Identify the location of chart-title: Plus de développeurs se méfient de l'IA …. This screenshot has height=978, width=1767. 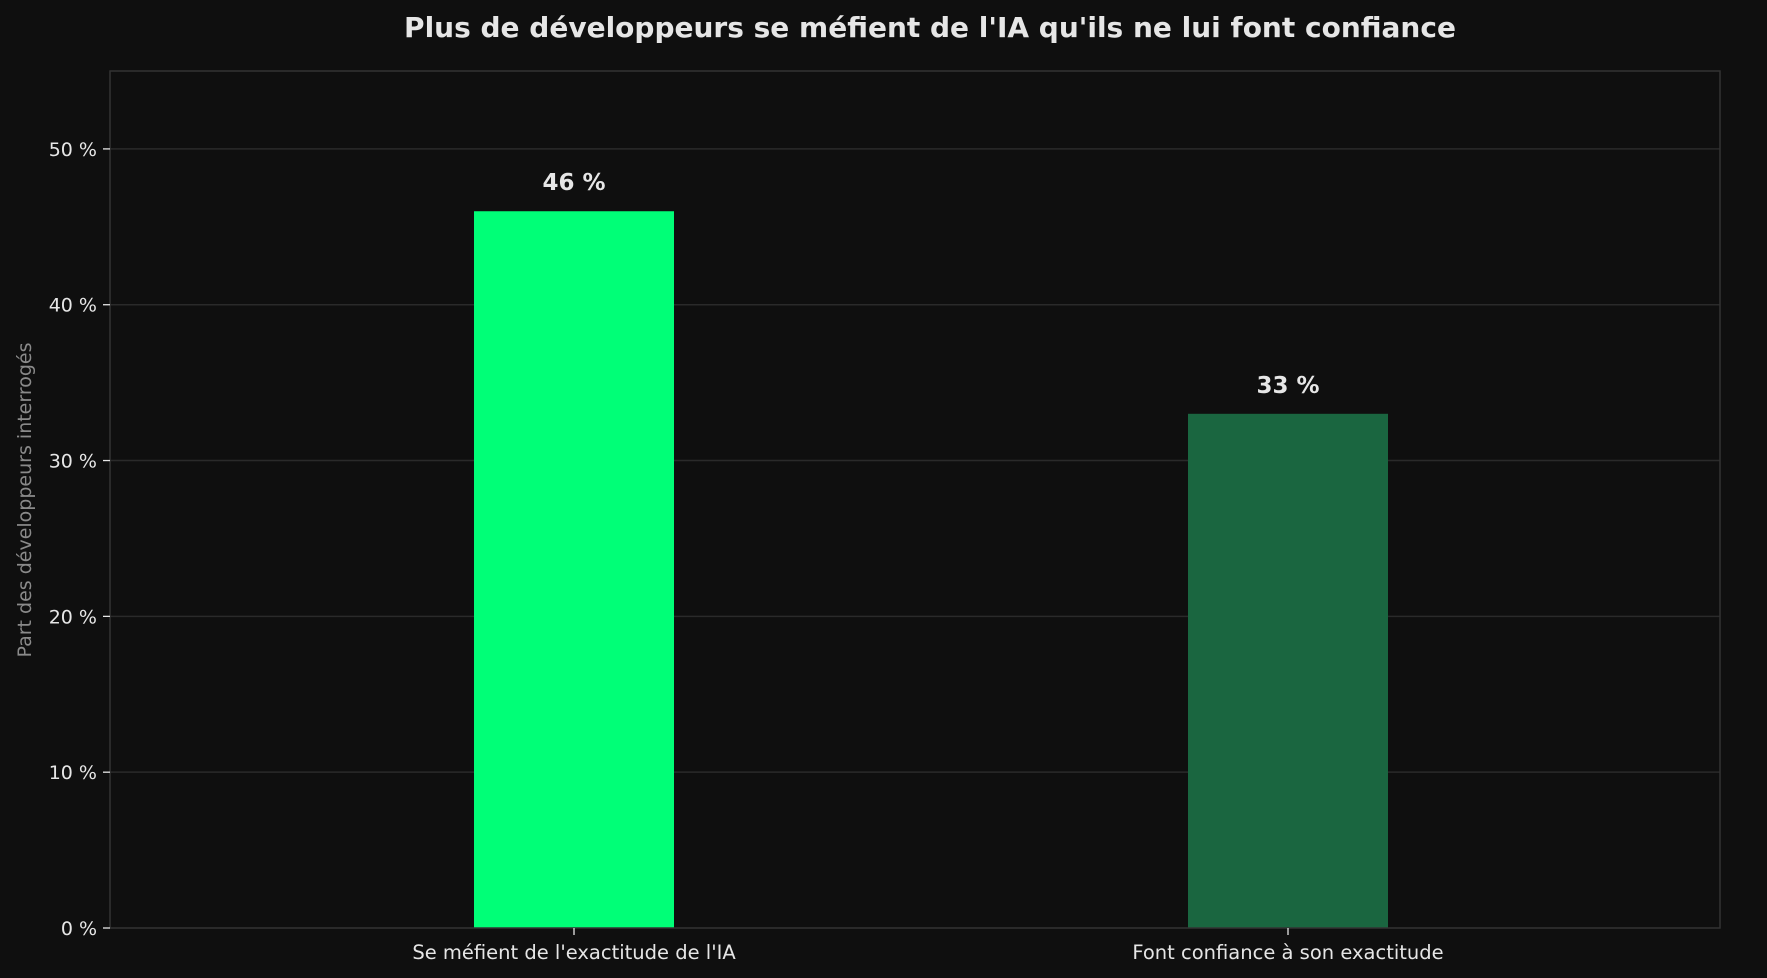
(930, 27).